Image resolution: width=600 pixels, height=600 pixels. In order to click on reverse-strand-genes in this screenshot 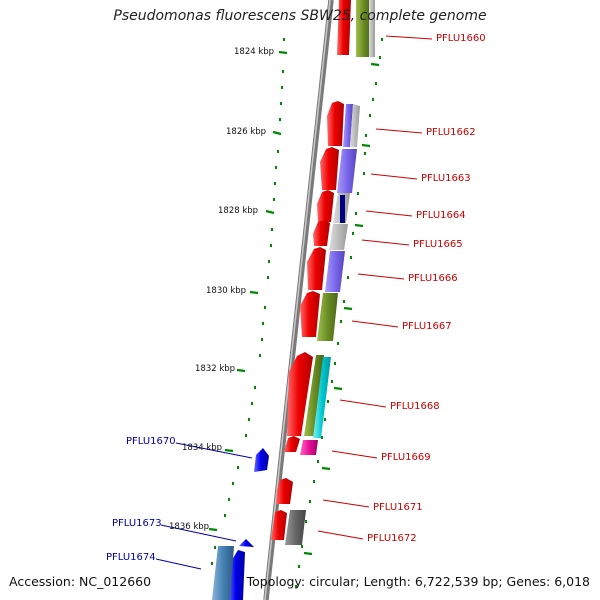, I will do `click(240, 524)`.